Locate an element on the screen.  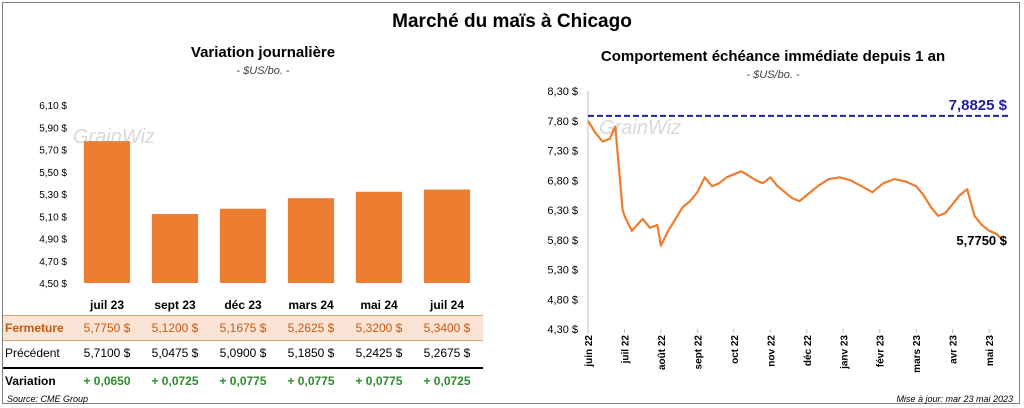
y-tick-label: 5,70 $ is located at coordinates (53, 151).